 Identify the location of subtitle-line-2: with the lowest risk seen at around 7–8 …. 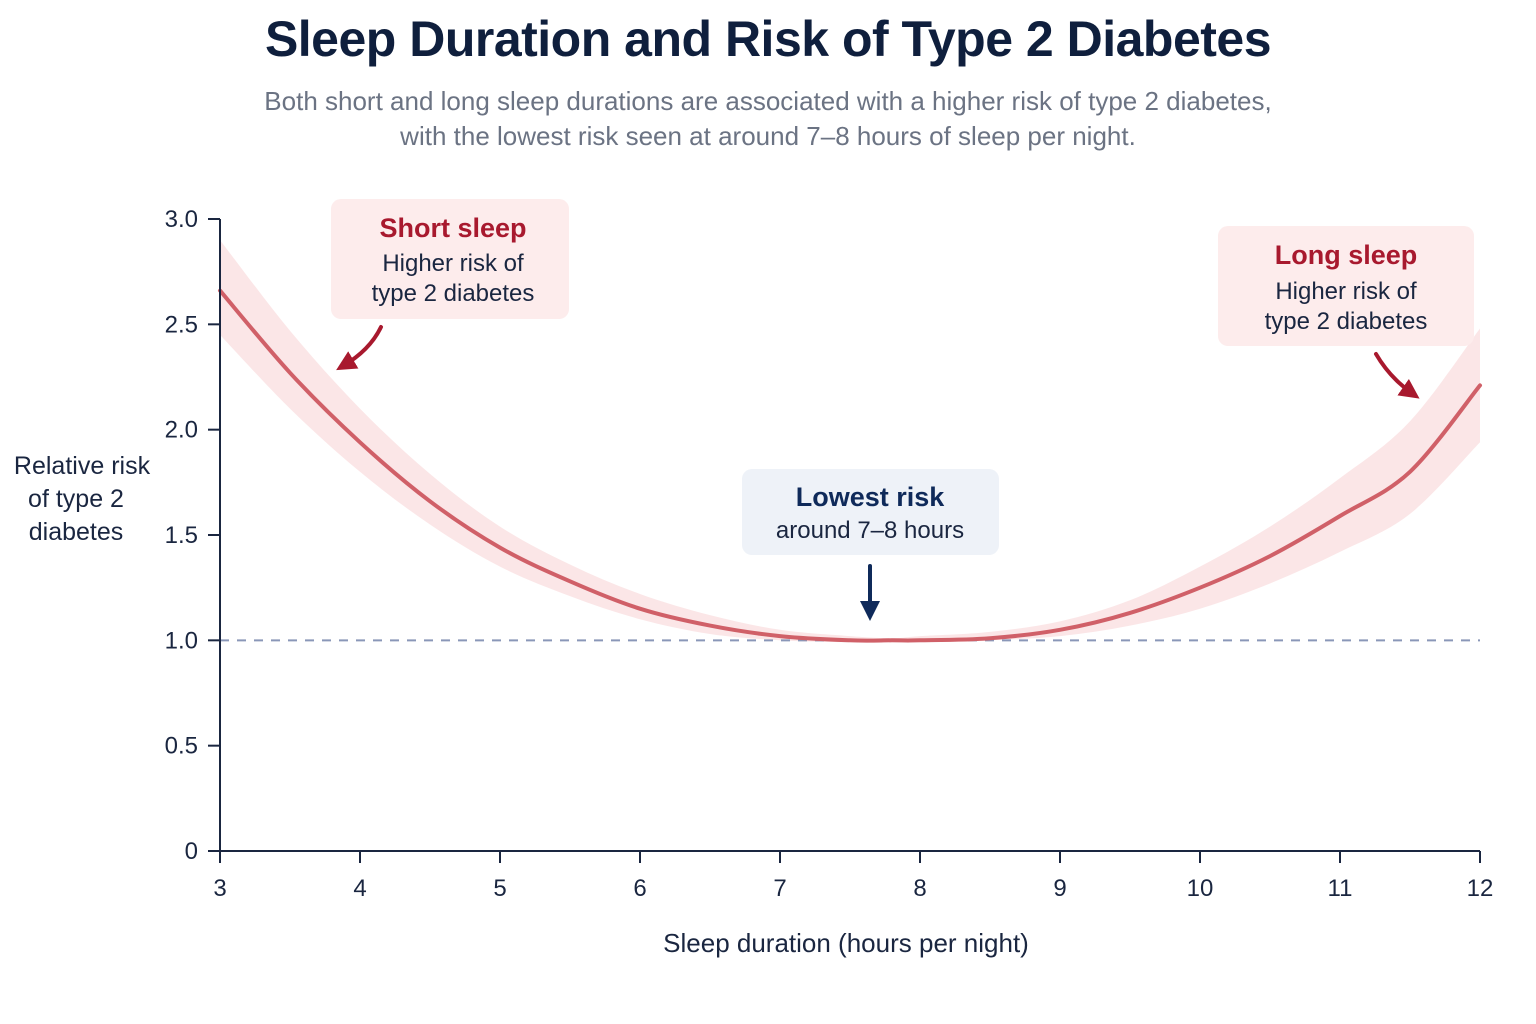
(768, 136).